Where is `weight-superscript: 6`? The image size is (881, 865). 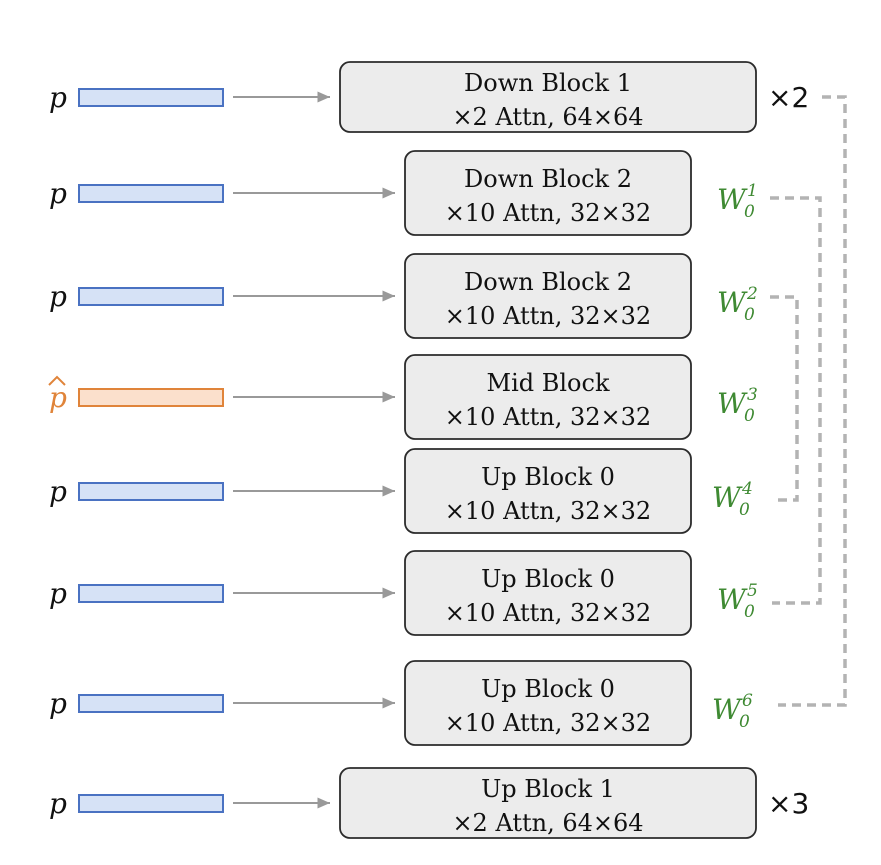
weight-superscript: 6 is located at coordinates (747, 701).